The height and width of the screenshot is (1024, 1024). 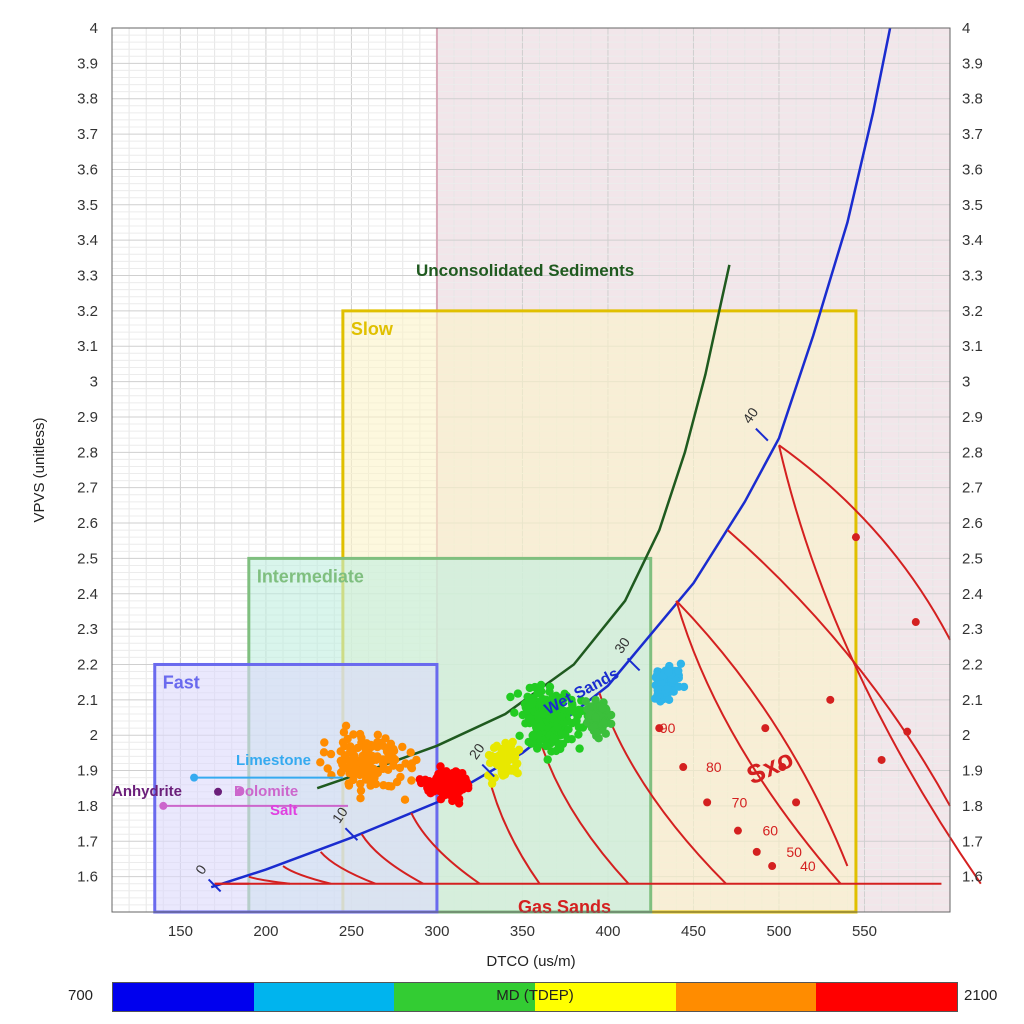 What do you see at coordinates (436, 931) in the screenshot?
I see `x-tick-label: 300` at bounding box center [436, 931].